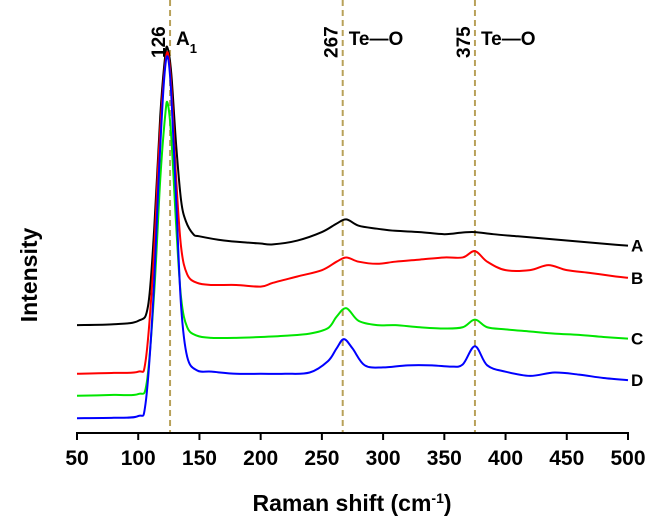 The width and height of the screenshot is (655, 525). Describe the element at coordinates (29, 275) in the screenshot. I see `y-axis-title: Intensity` at that location.